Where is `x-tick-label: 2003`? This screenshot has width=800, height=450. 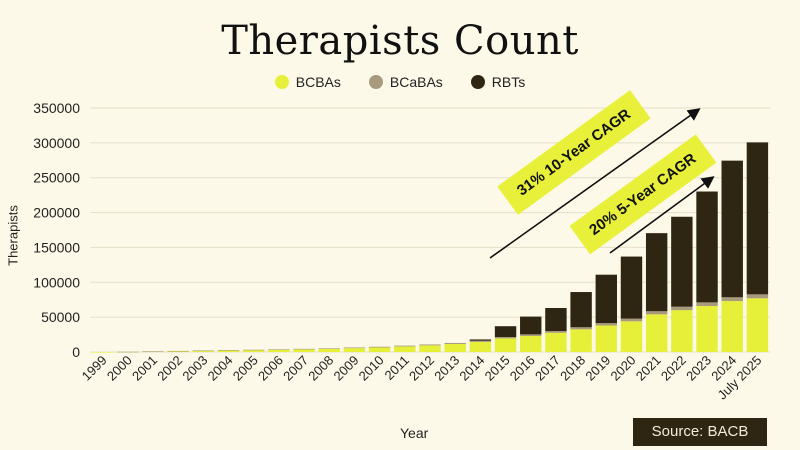 x-tick-label: 2003 is located at coordinates (194, 368).